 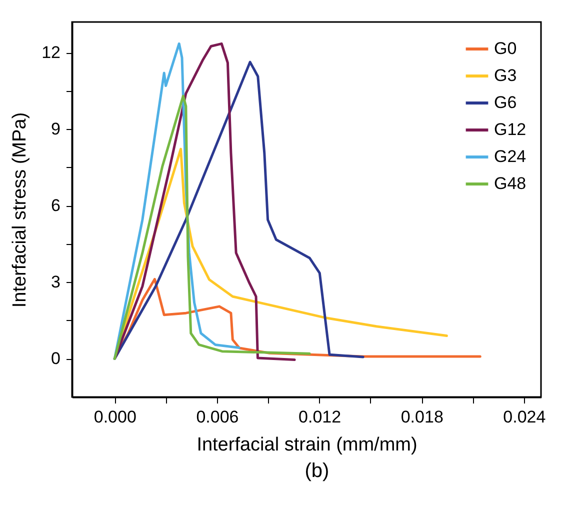 What do you see at coordinates (55, 129) in the screenshot?
I see `y-tick-label: 9` at bounding box center [55, 129].